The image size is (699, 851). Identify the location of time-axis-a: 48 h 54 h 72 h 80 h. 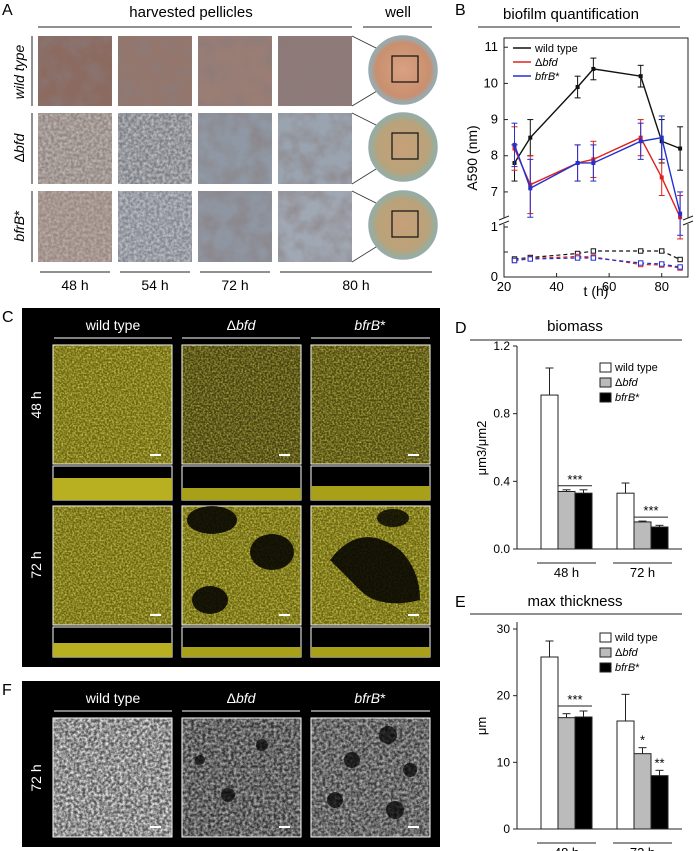
(236, 282).